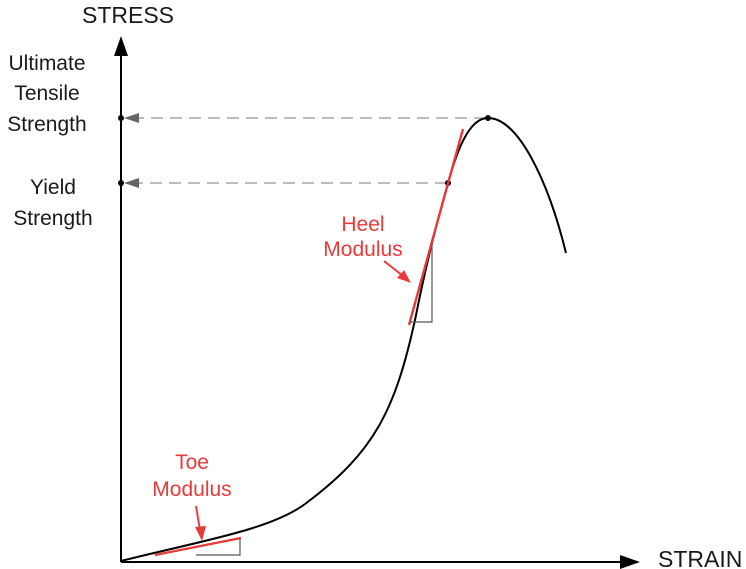 The width and height of the screenshot is (746, 569). Describe the element at coordinates (198, 518) in the screenshot. I see `toe-pointer-line` at that location.